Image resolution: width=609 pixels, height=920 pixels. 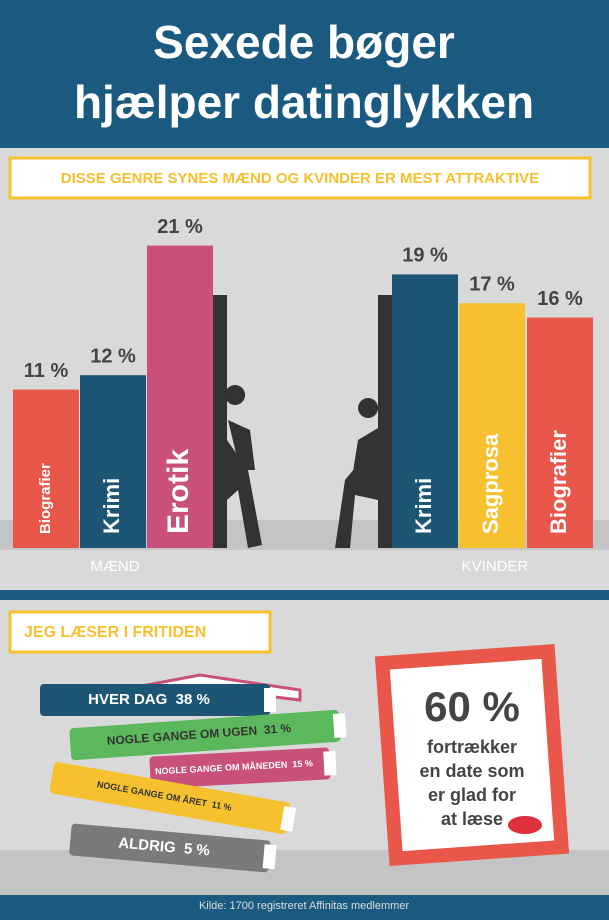 What do you see at coordinates (302, 764) in the screenshot?
I see `stack-percent: 15 %` at bounding box center [302, 764].